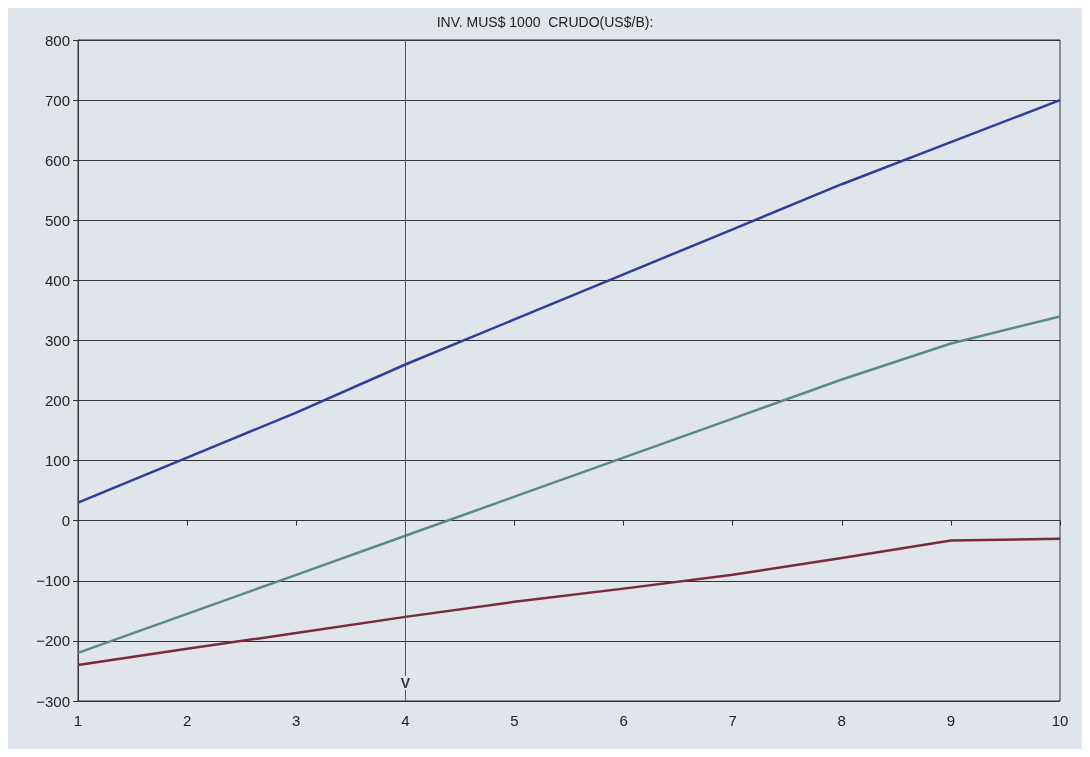 This screenshot has height=757, width=1090. Describe the element at coordinates (57, 461) in the screenshot. I see `y-tick-label: 100` at that location.